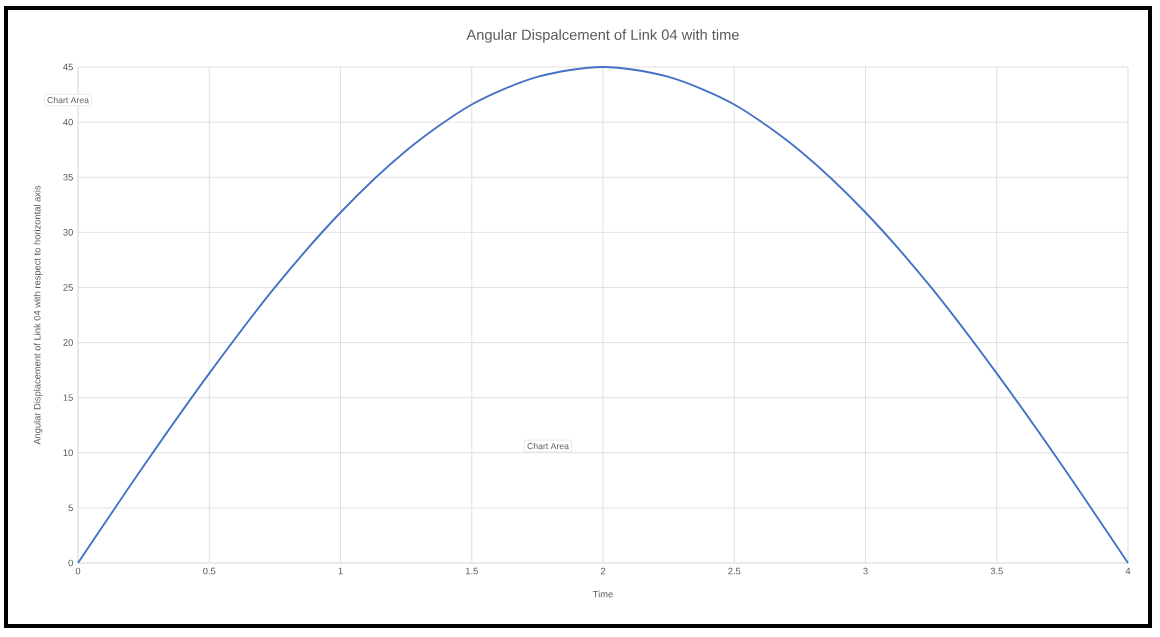 The width and height of the screenshot is (1160, 637). Describe the element at coordinates (70, 563) in the screenshot. I see `y-tick-label: 0` at that location.